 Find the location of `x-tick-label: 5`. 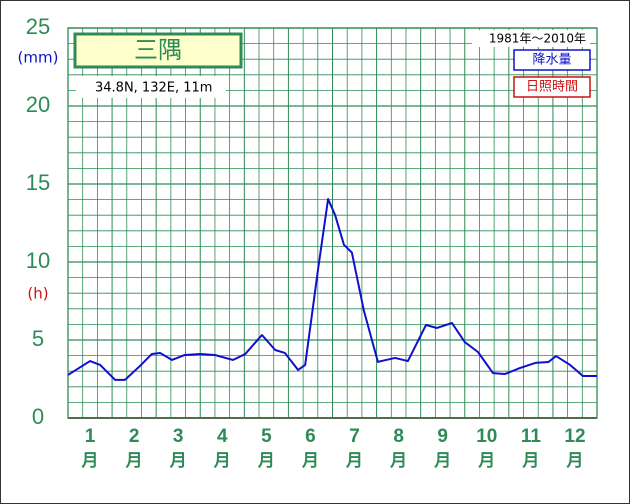

x-tick-label: 5 is located at coordinates (266, 436).